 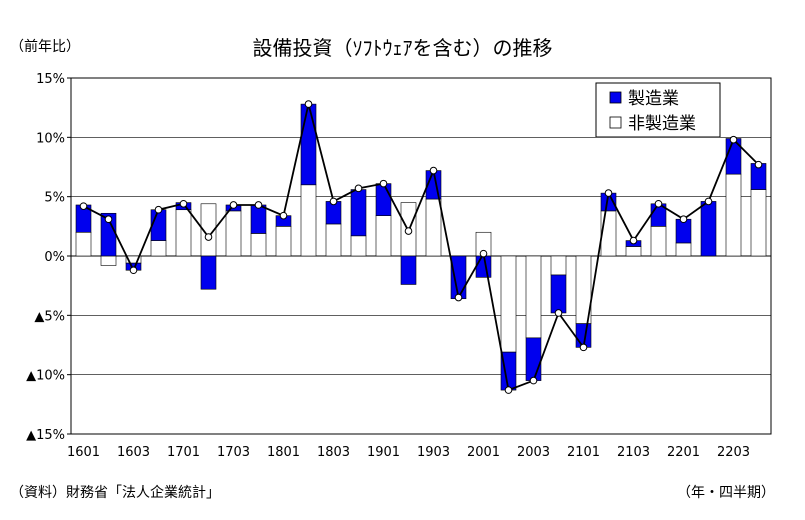 What do you see at coordinates (45, 47) in the screenshot?
I see `unit-label: （前年比）` at bounding box center [45, 47].